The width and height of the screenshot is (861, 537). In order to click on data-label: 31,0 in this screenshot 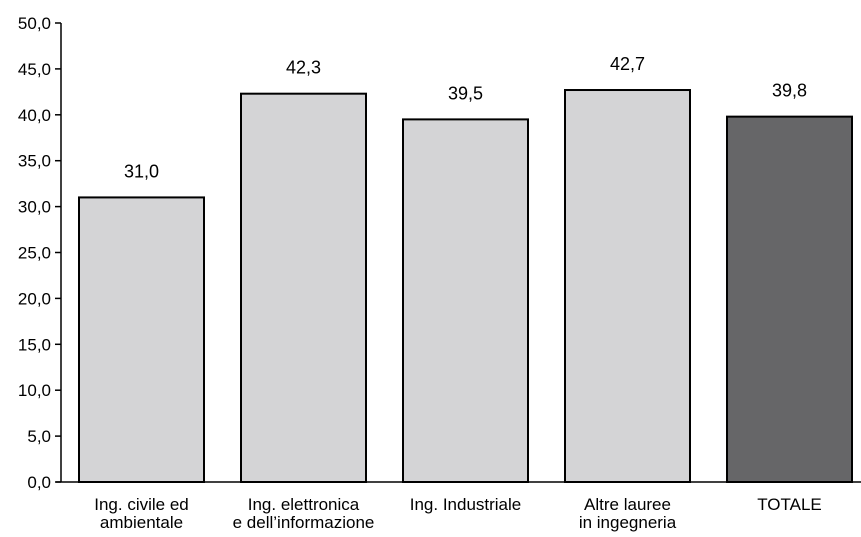, I will do `click(141, 171)`.